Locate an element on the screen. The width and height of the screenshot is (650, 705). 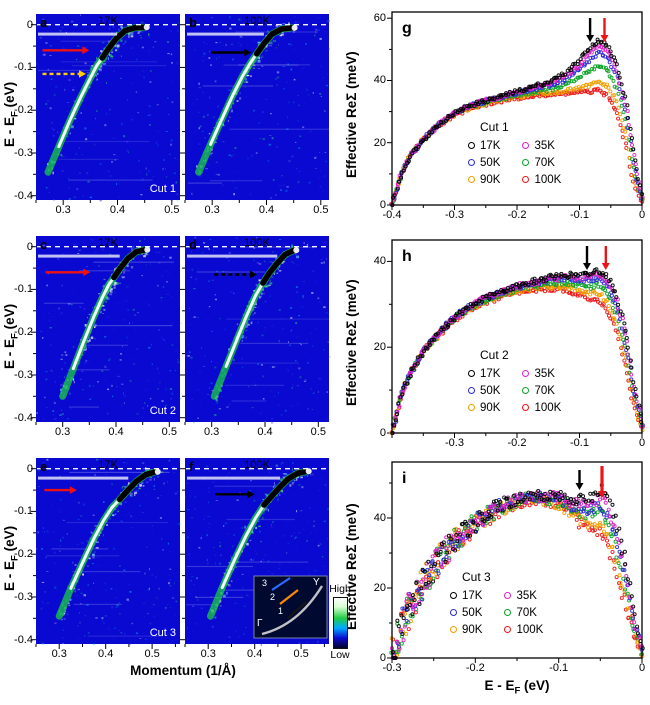
resigma-panel-g is located at coordinates (516, 110).